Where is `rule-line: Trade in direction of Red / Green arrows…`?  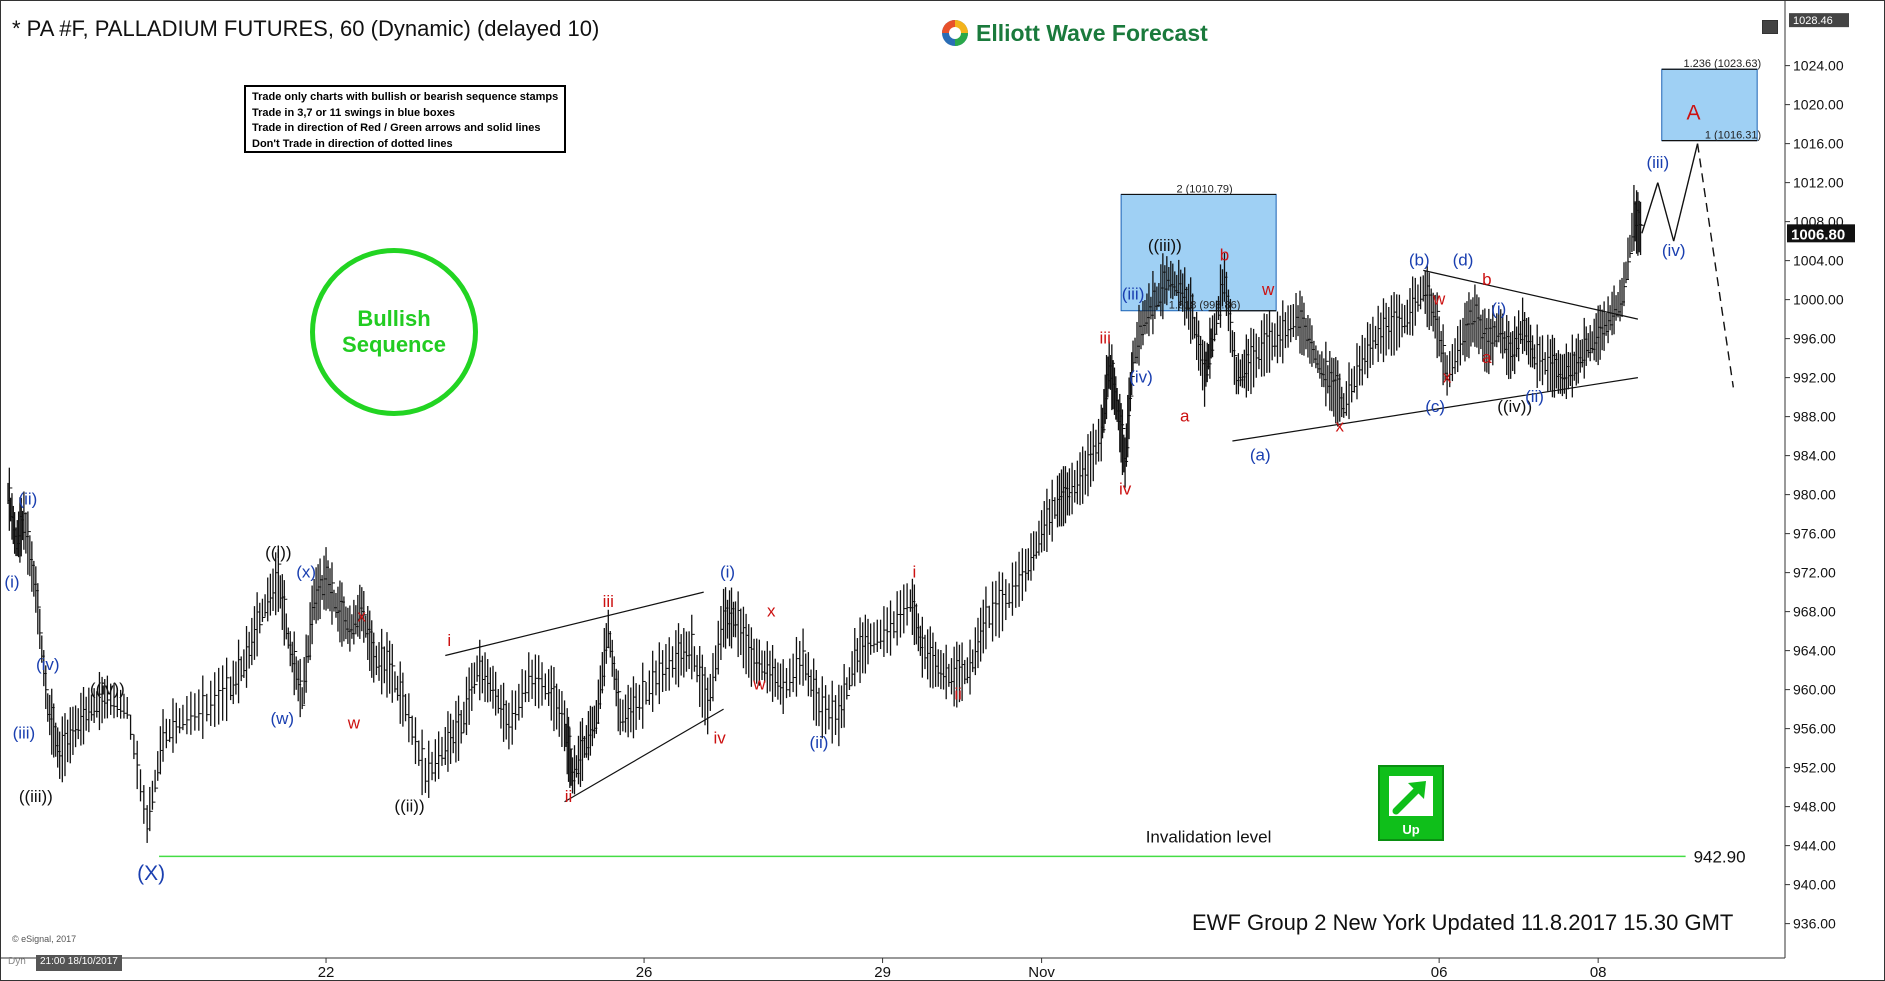 rule-line: Trade in direction of Red / Green arrows… is located at coordinates (396, 128).